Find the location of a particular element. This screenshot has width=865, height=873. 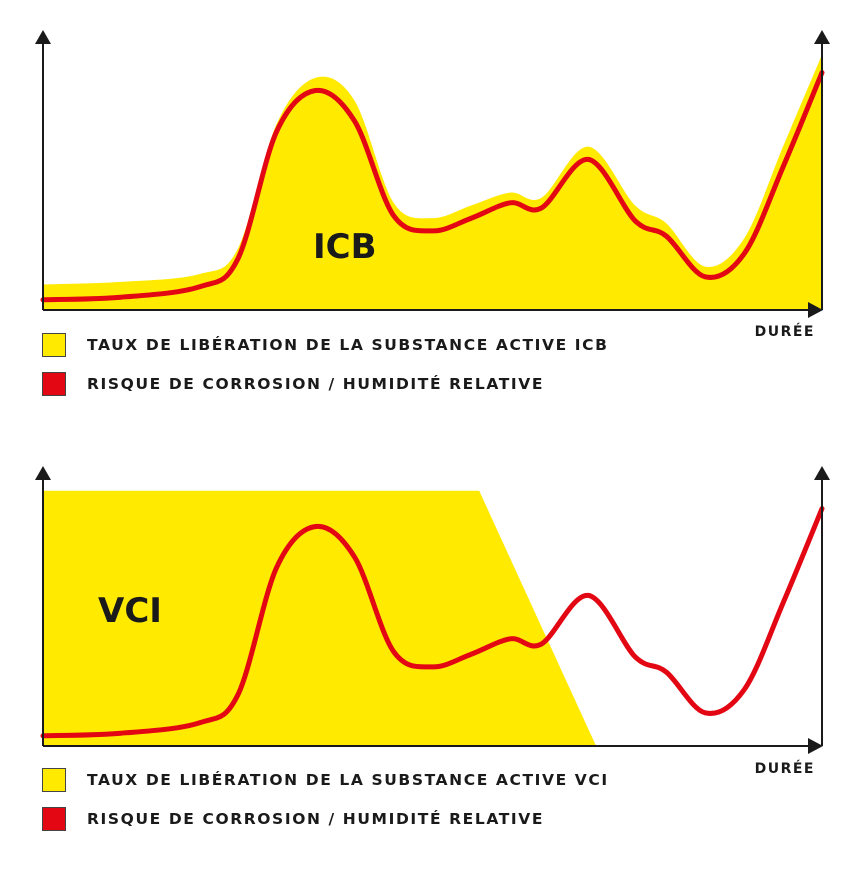

vci-panel-label: VCI is located at coordinates (130, 611).